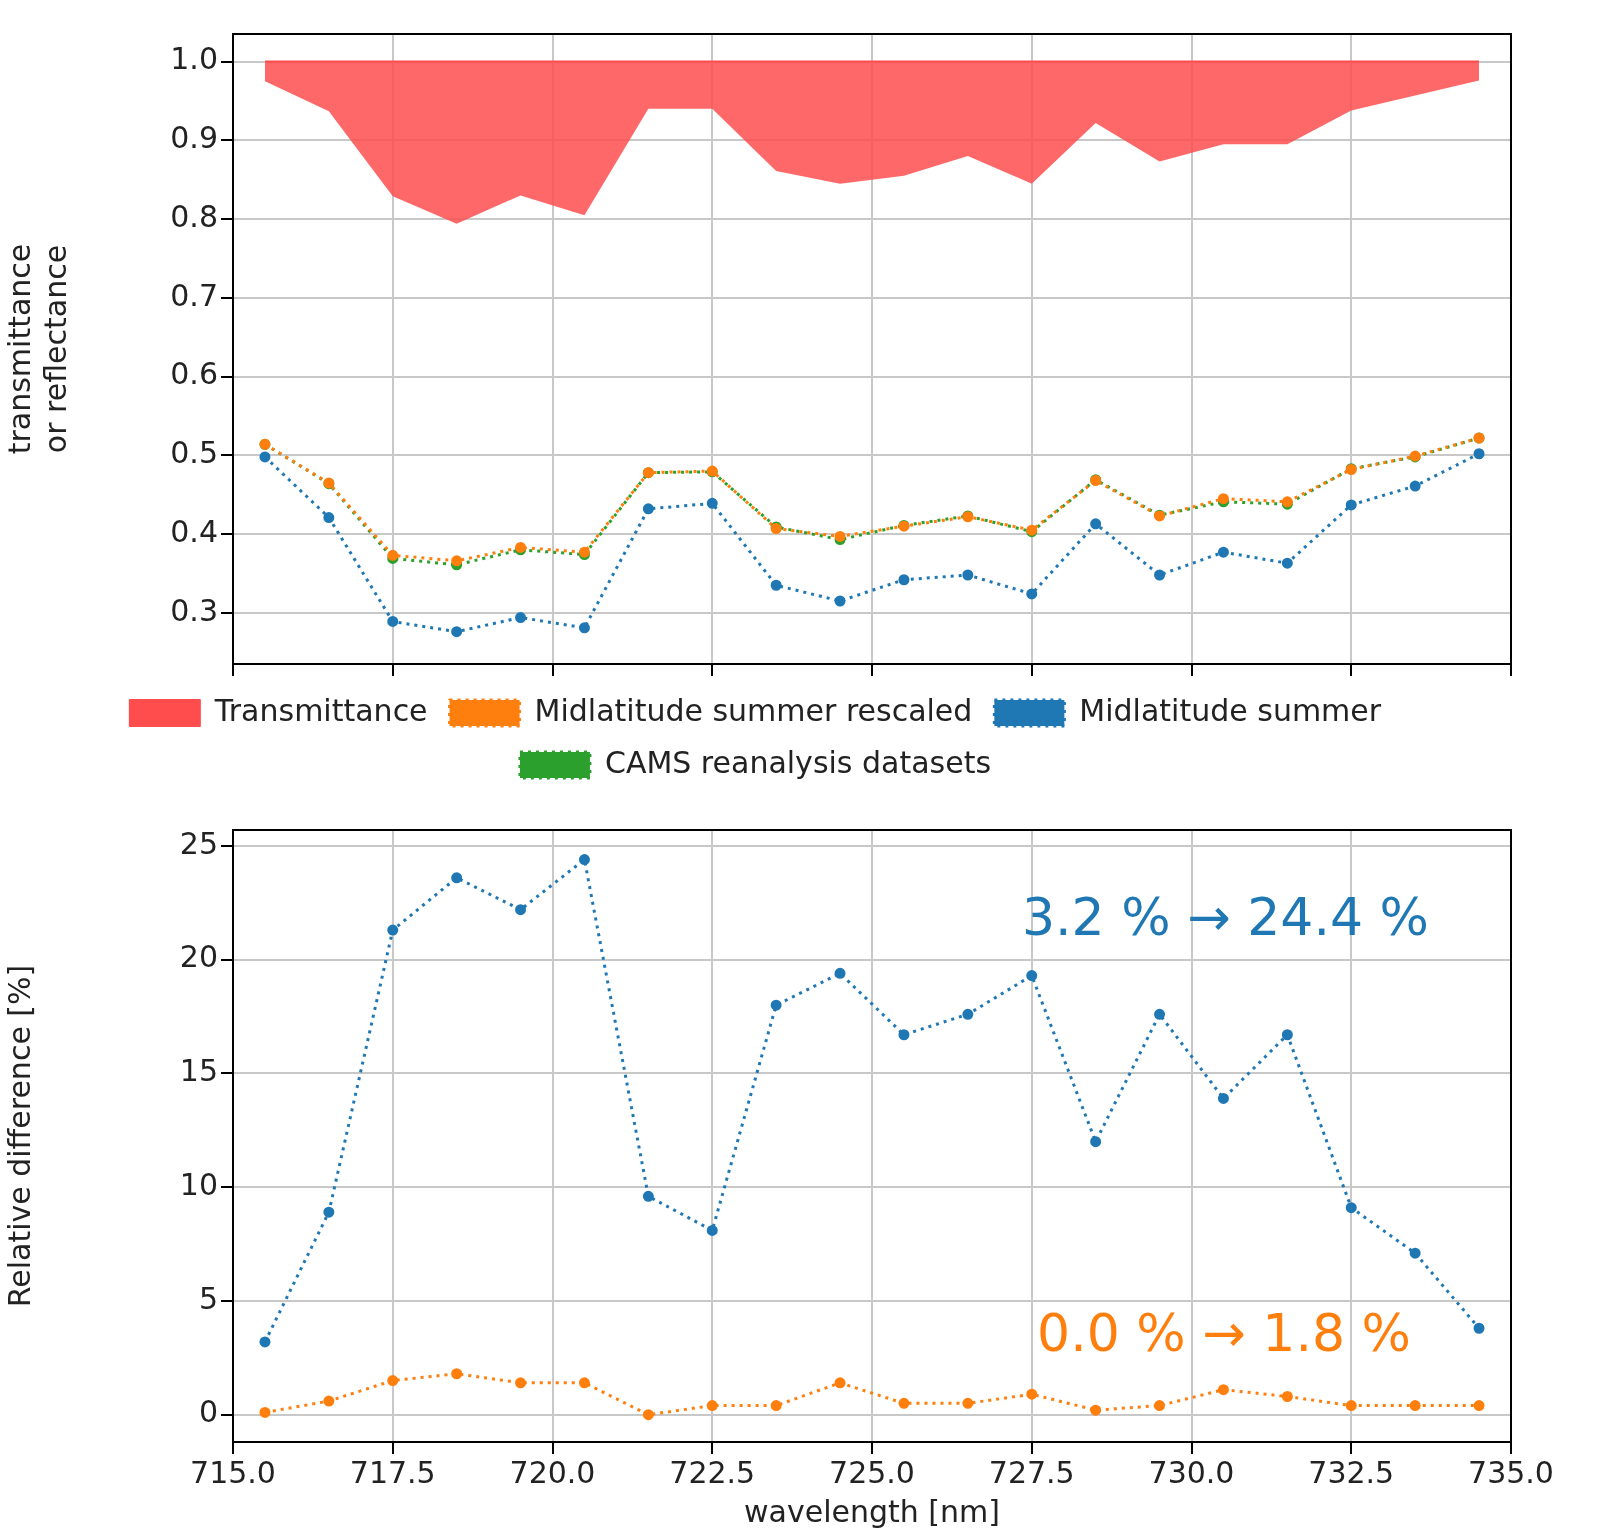 The height and width of the screenshot is (1536, 1602). I want to click on y-tick-label: 0.6, so click(194, 374).